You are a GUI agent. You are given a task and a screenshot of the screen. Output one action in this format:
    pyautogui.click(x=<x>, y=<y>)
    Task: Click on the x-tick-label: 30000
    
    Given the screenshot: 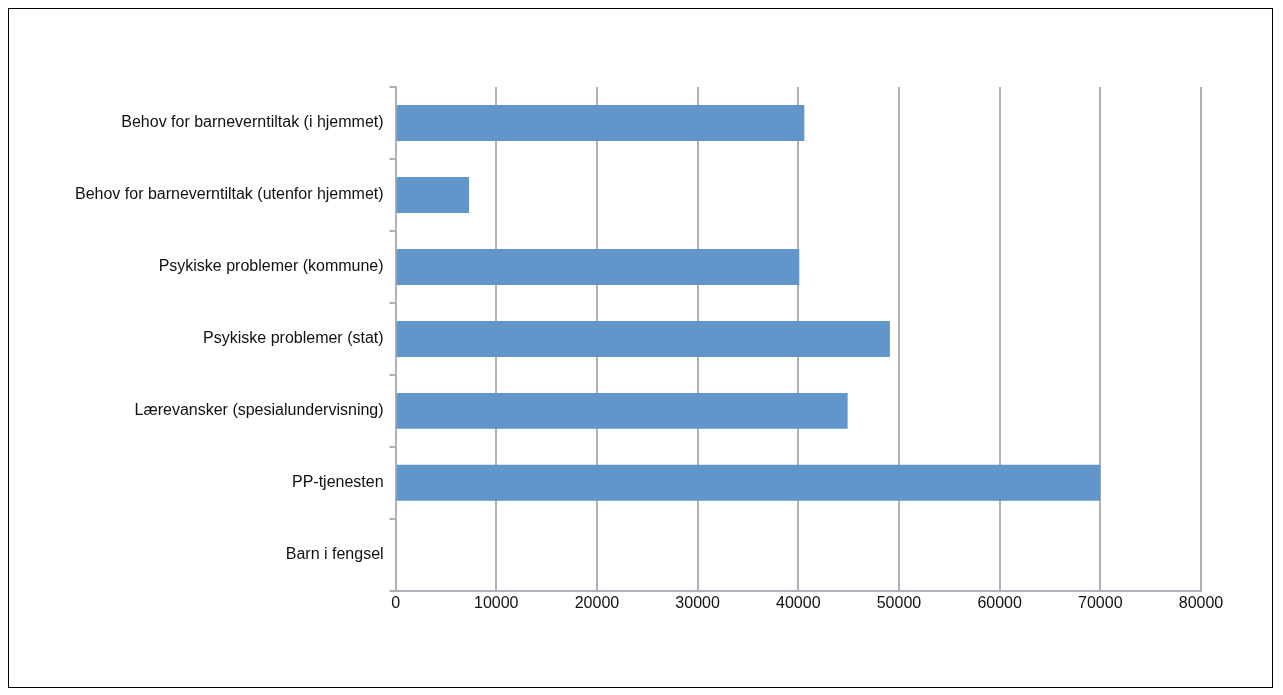 What is the action you would take?
    pyautogui.click(x=697, y=602)
    